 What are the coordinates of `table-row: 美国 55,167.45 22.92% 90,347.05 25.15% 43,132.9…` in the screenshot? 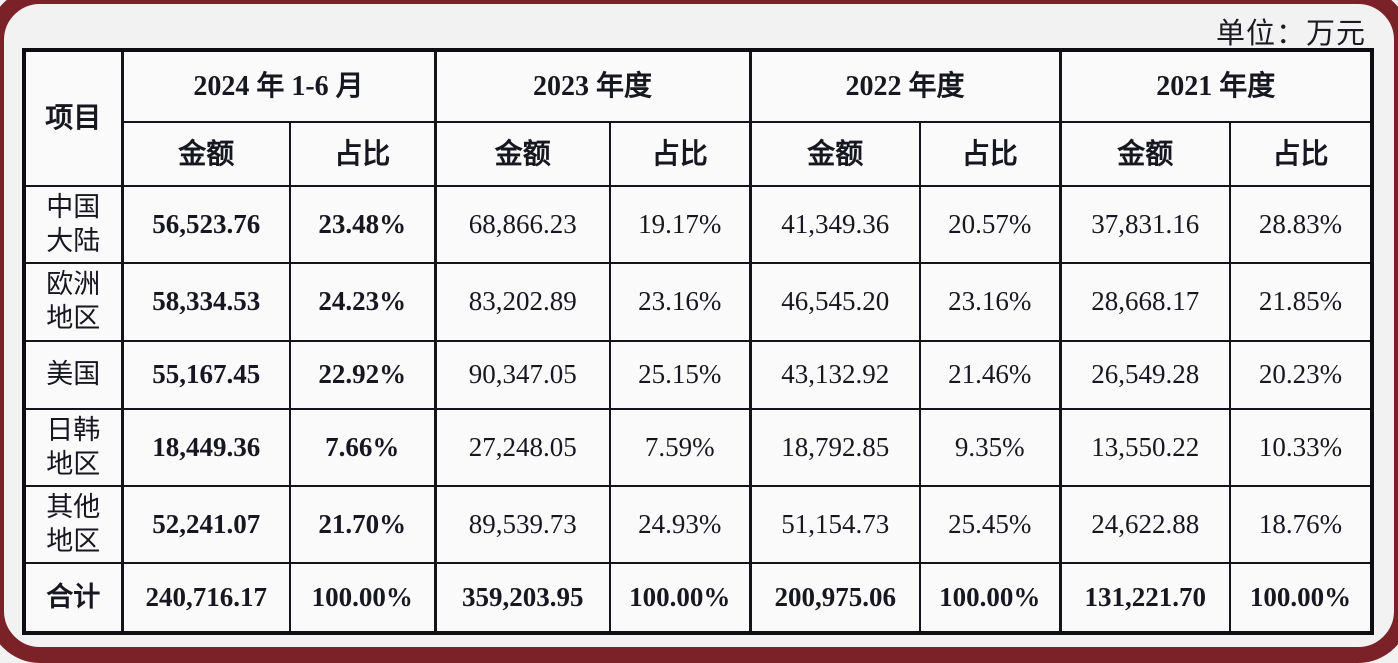 It's located at (698, 375).